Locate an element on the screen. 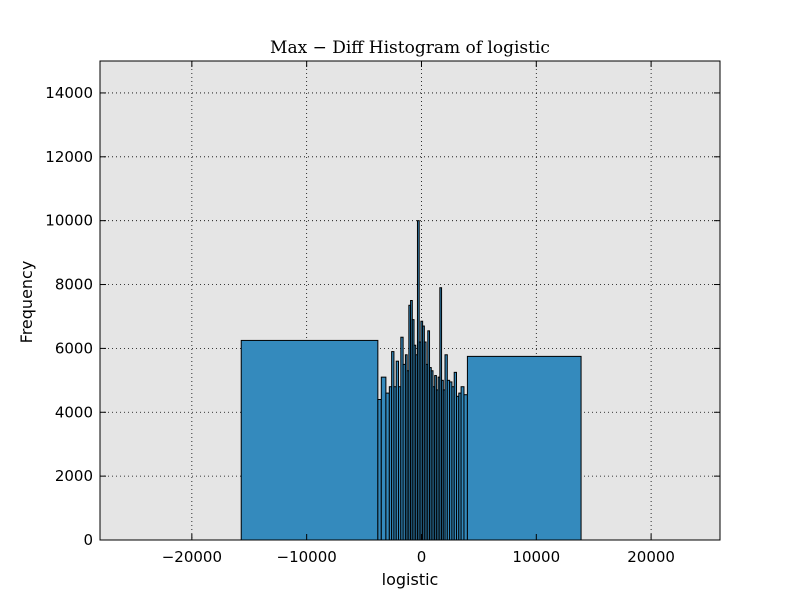 The height and width of the screenshot is (600, 800). y-axis-title: Frequency is located at coordinates (26, 302).